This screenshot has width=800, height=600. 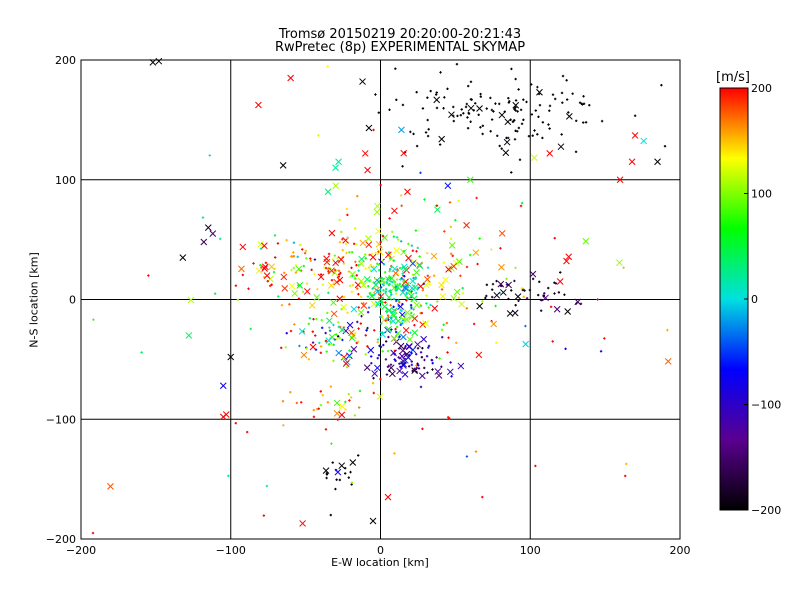 I want to click on y-tick-label: −200, so click(x=61, y=539).